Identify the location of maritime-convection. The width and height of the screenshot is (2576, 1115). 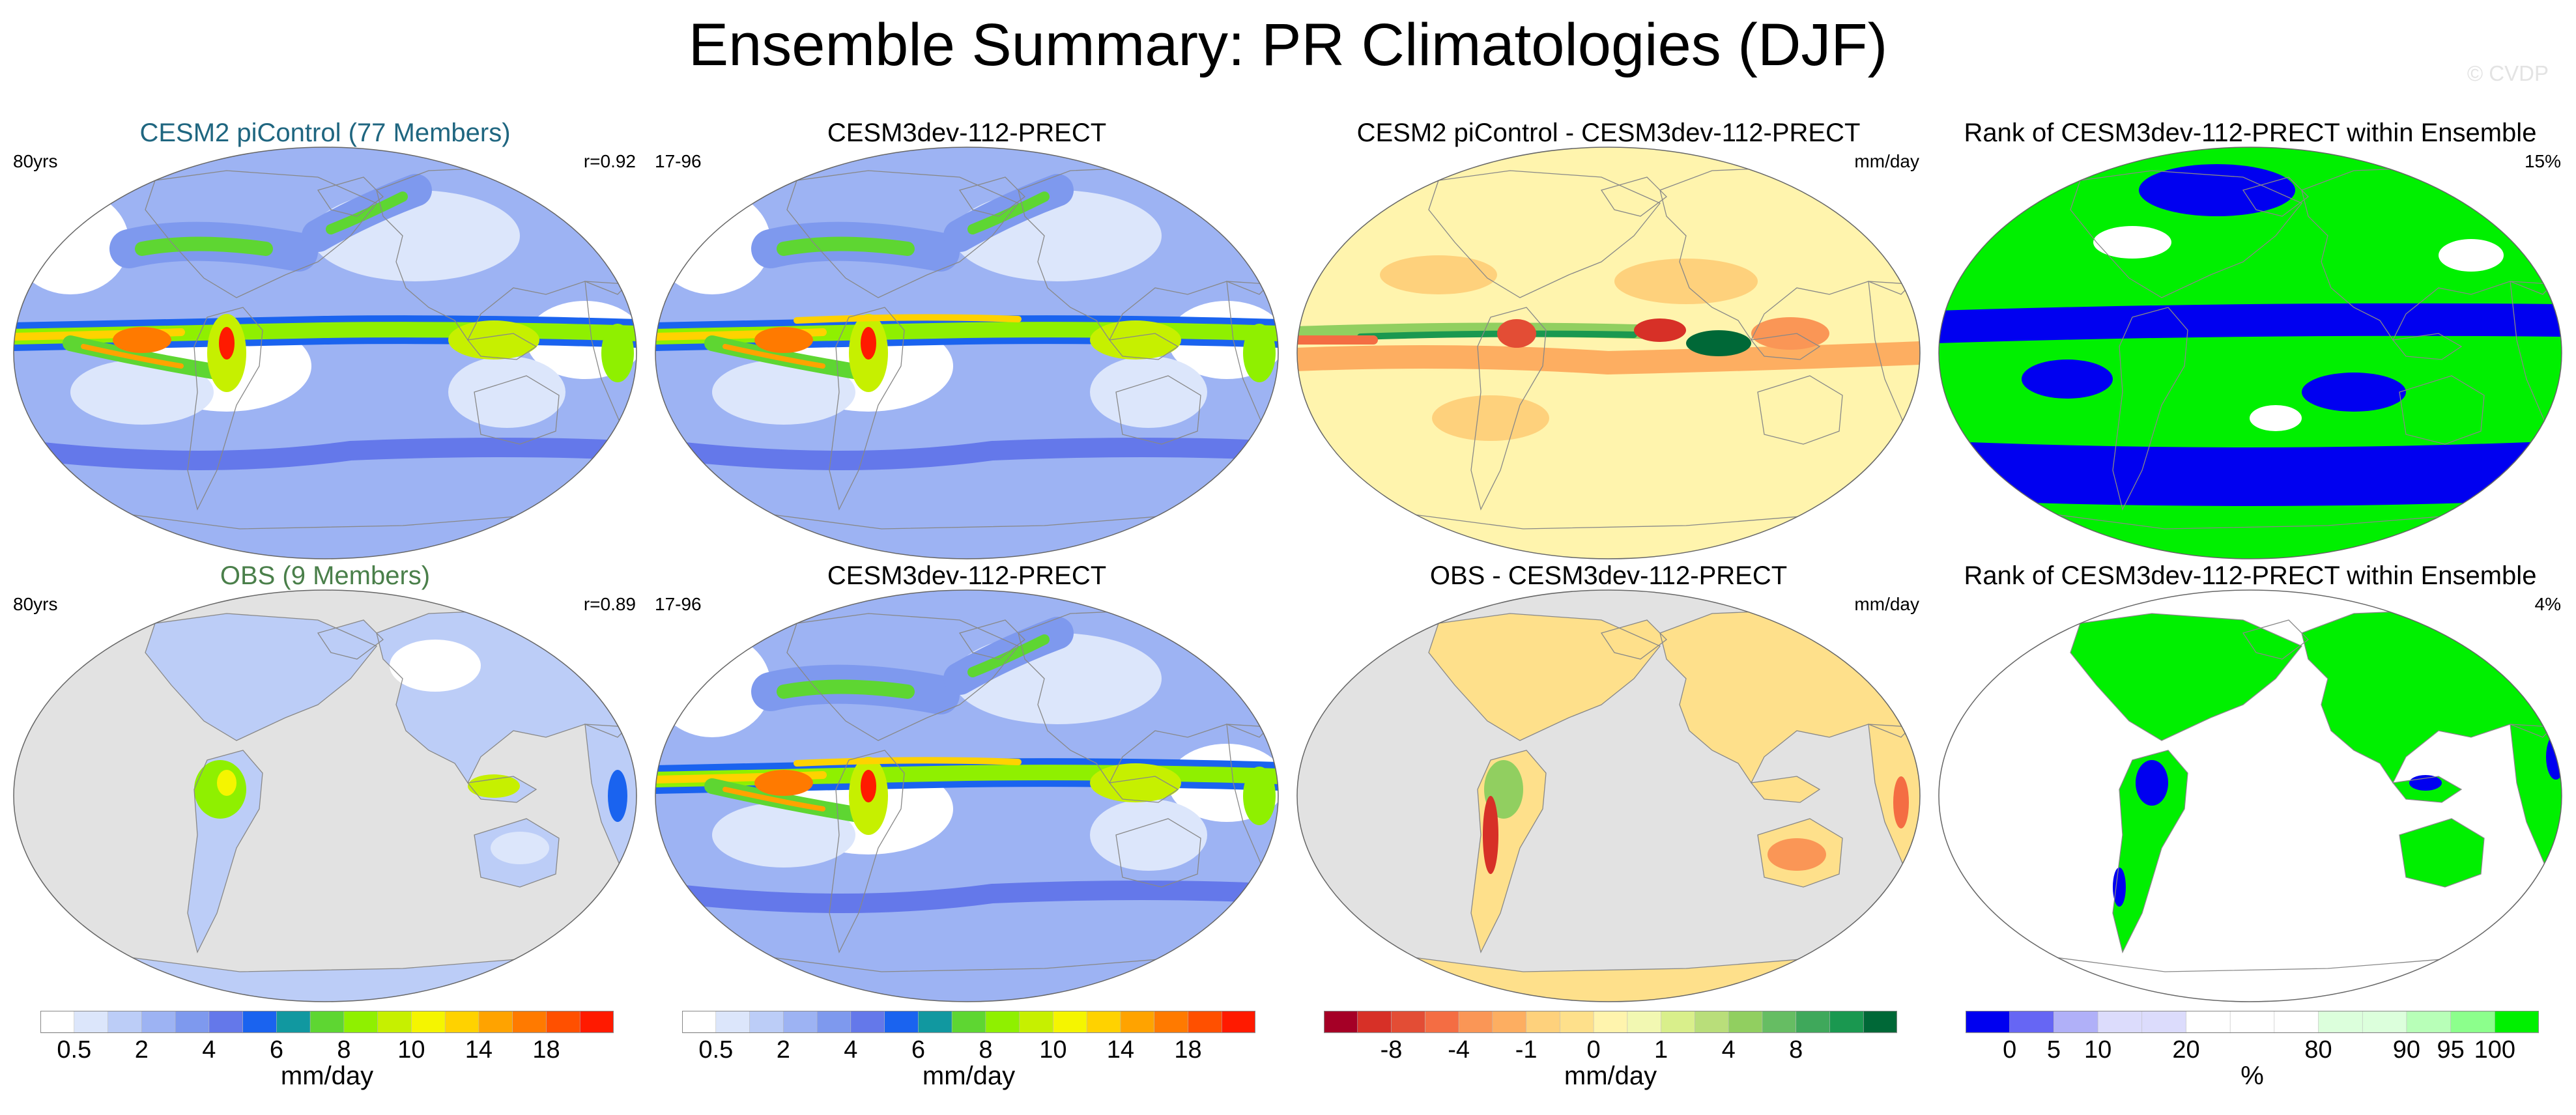
(493, 340).